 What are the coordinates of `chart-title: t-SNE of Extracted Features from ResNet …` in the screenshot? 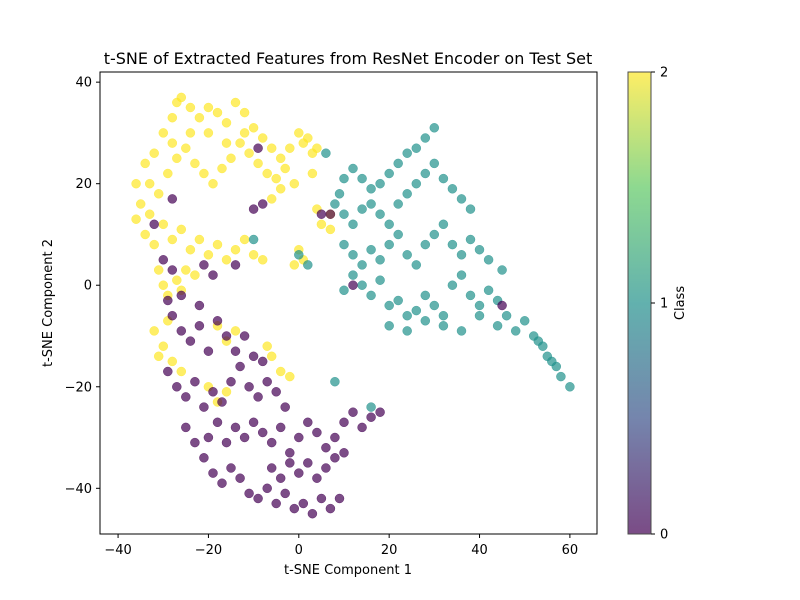 It's located at (348, 58).